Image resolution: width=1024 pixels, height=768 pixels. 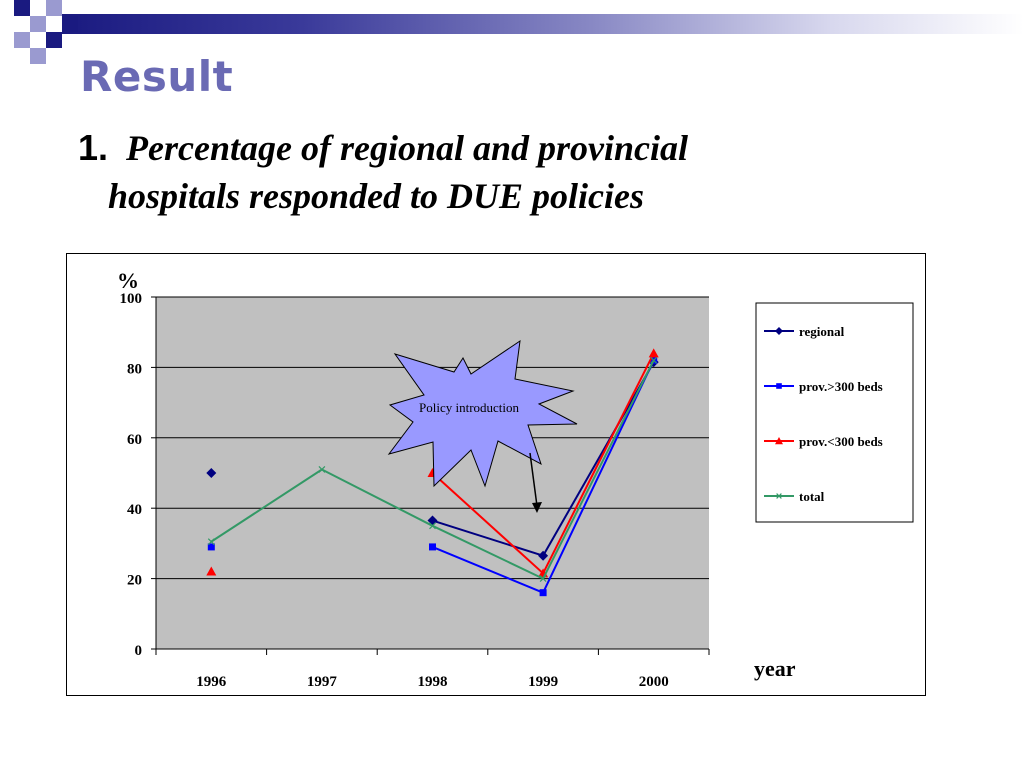 I want to click on policy-callout: Policy introduction, so click(x=482, y=426).